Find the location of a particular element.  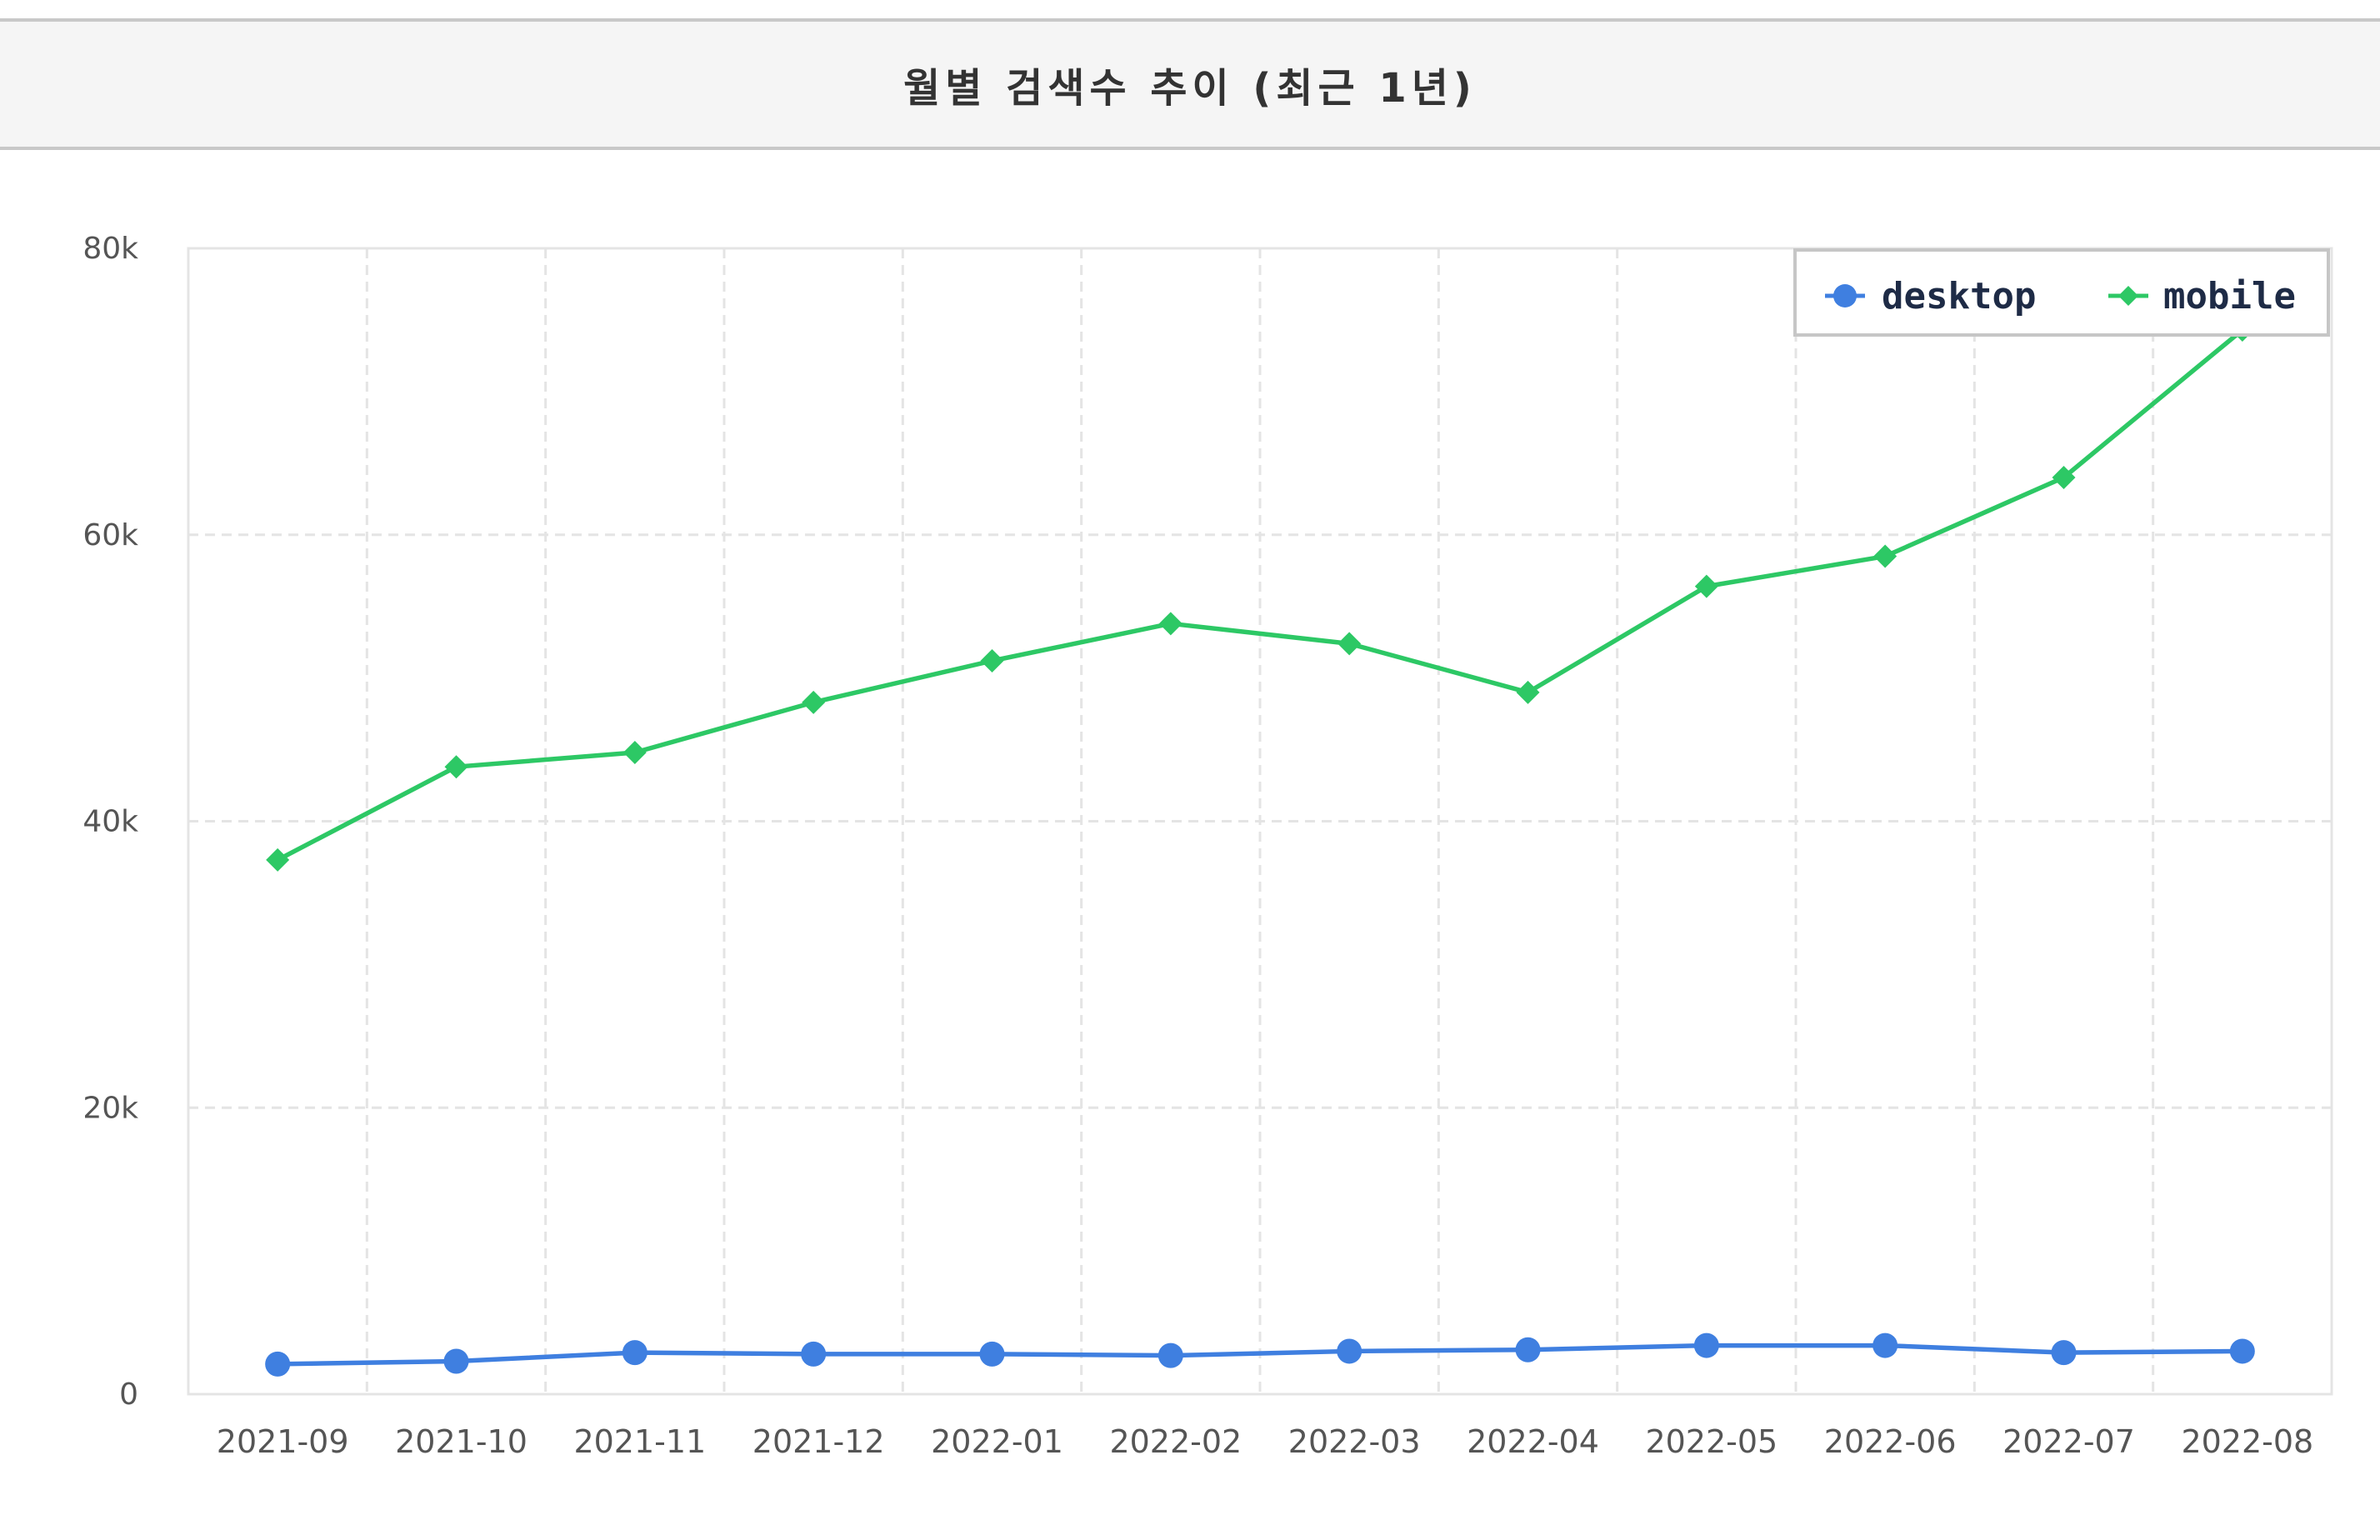

x-tick-label: 2022-07 is located at coordinates (2068, 1441).